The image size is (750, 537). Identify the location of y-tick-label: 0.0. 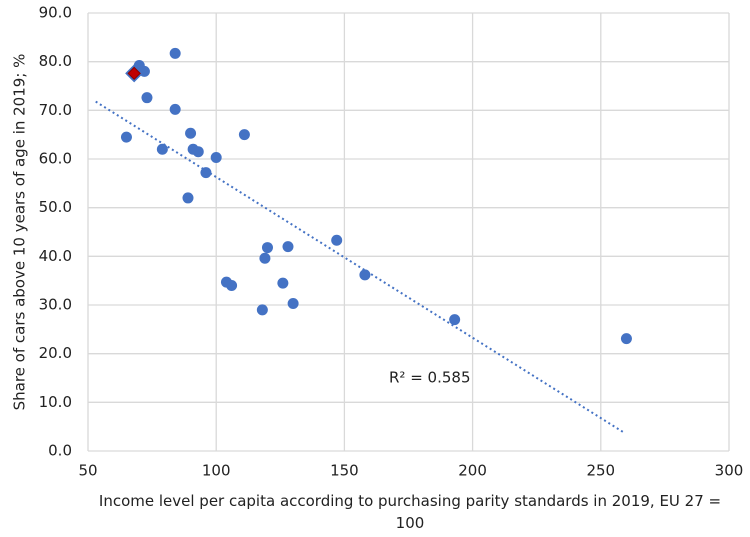
(60, 451).